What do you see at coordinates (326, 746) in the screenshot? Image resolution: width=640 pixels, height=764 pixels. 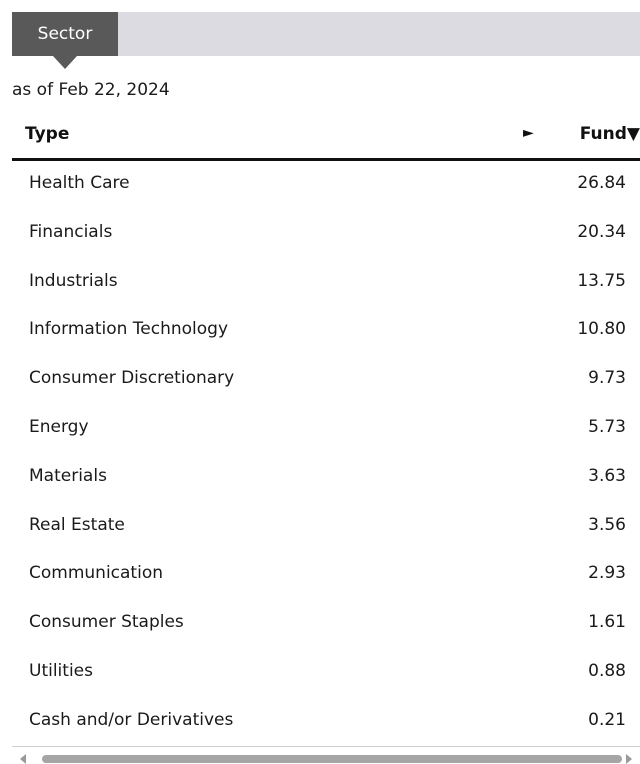 I see `table-bottom-rule` at bounding box center [326, 746].